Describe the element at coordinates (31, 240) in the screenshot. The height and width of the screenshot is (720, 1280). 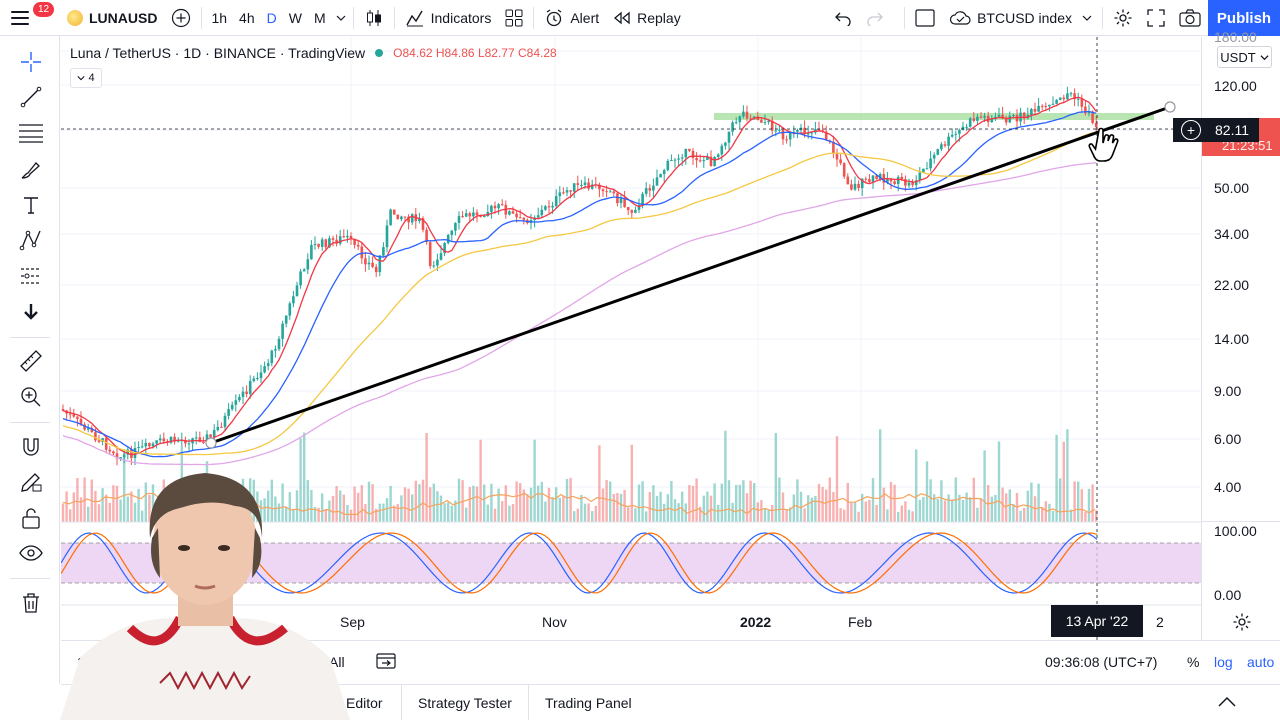
I see `pattern-tool` at that location.